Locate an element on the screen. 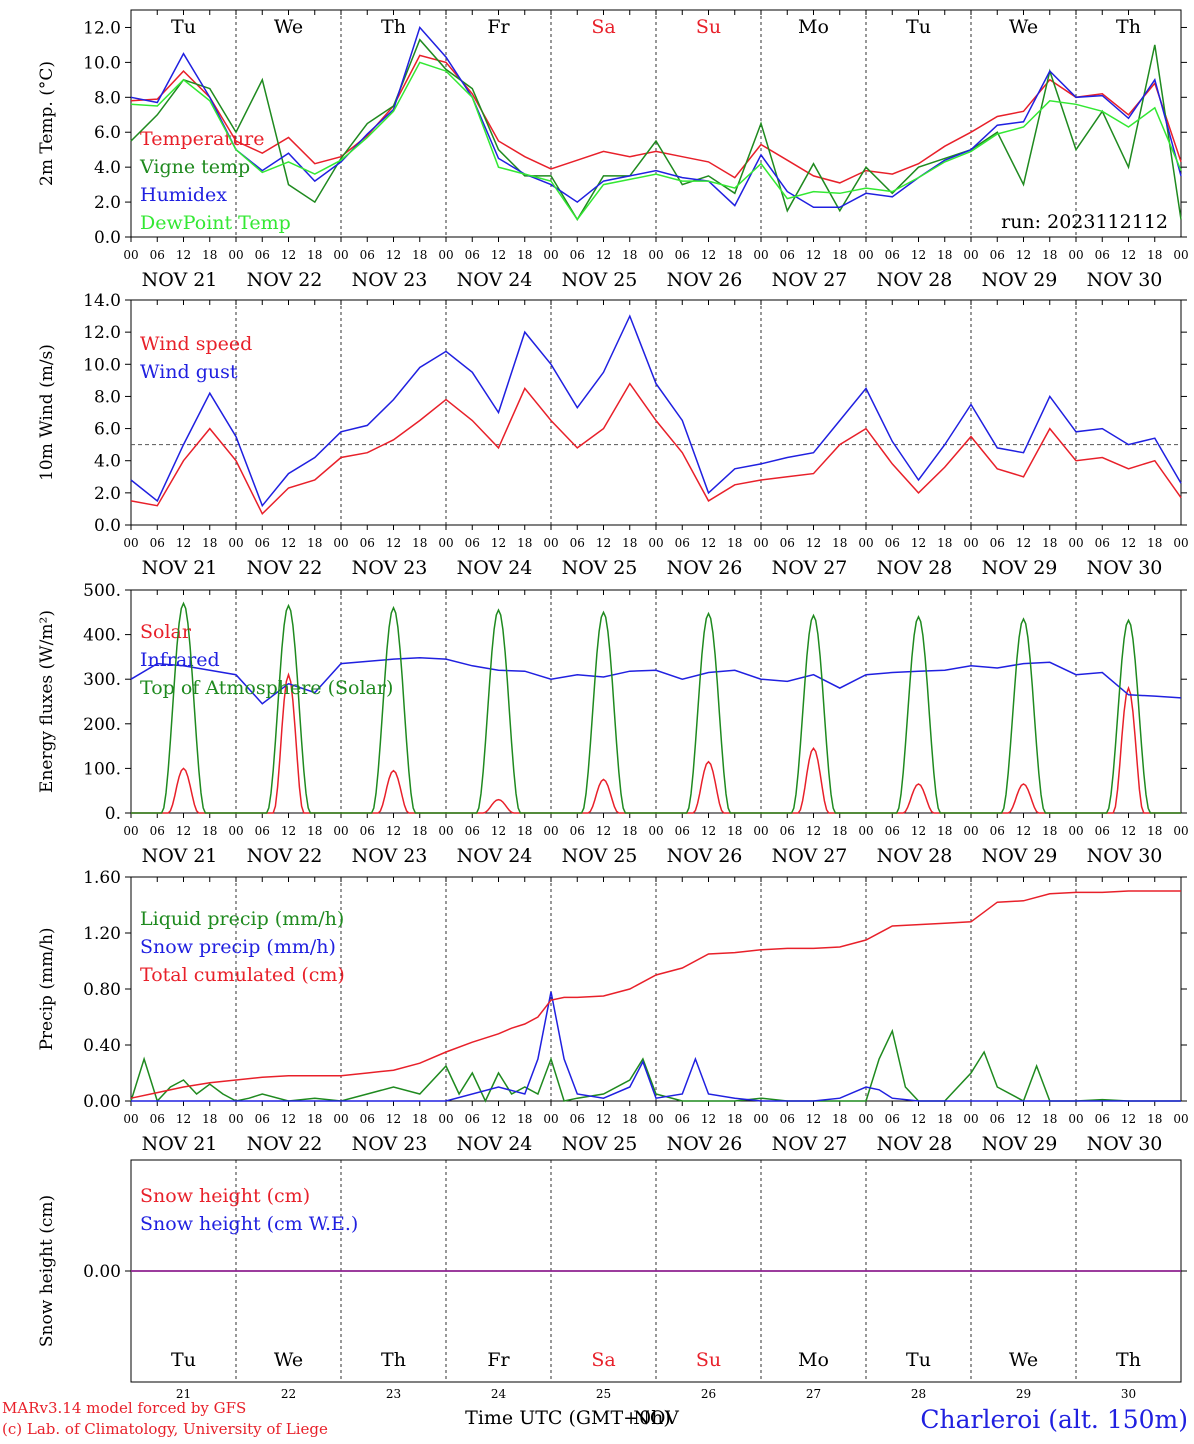 This screenshot has height=1444, width=1194. y-axis-label: Precip (mm/h) is located at coordinates (47, 988).